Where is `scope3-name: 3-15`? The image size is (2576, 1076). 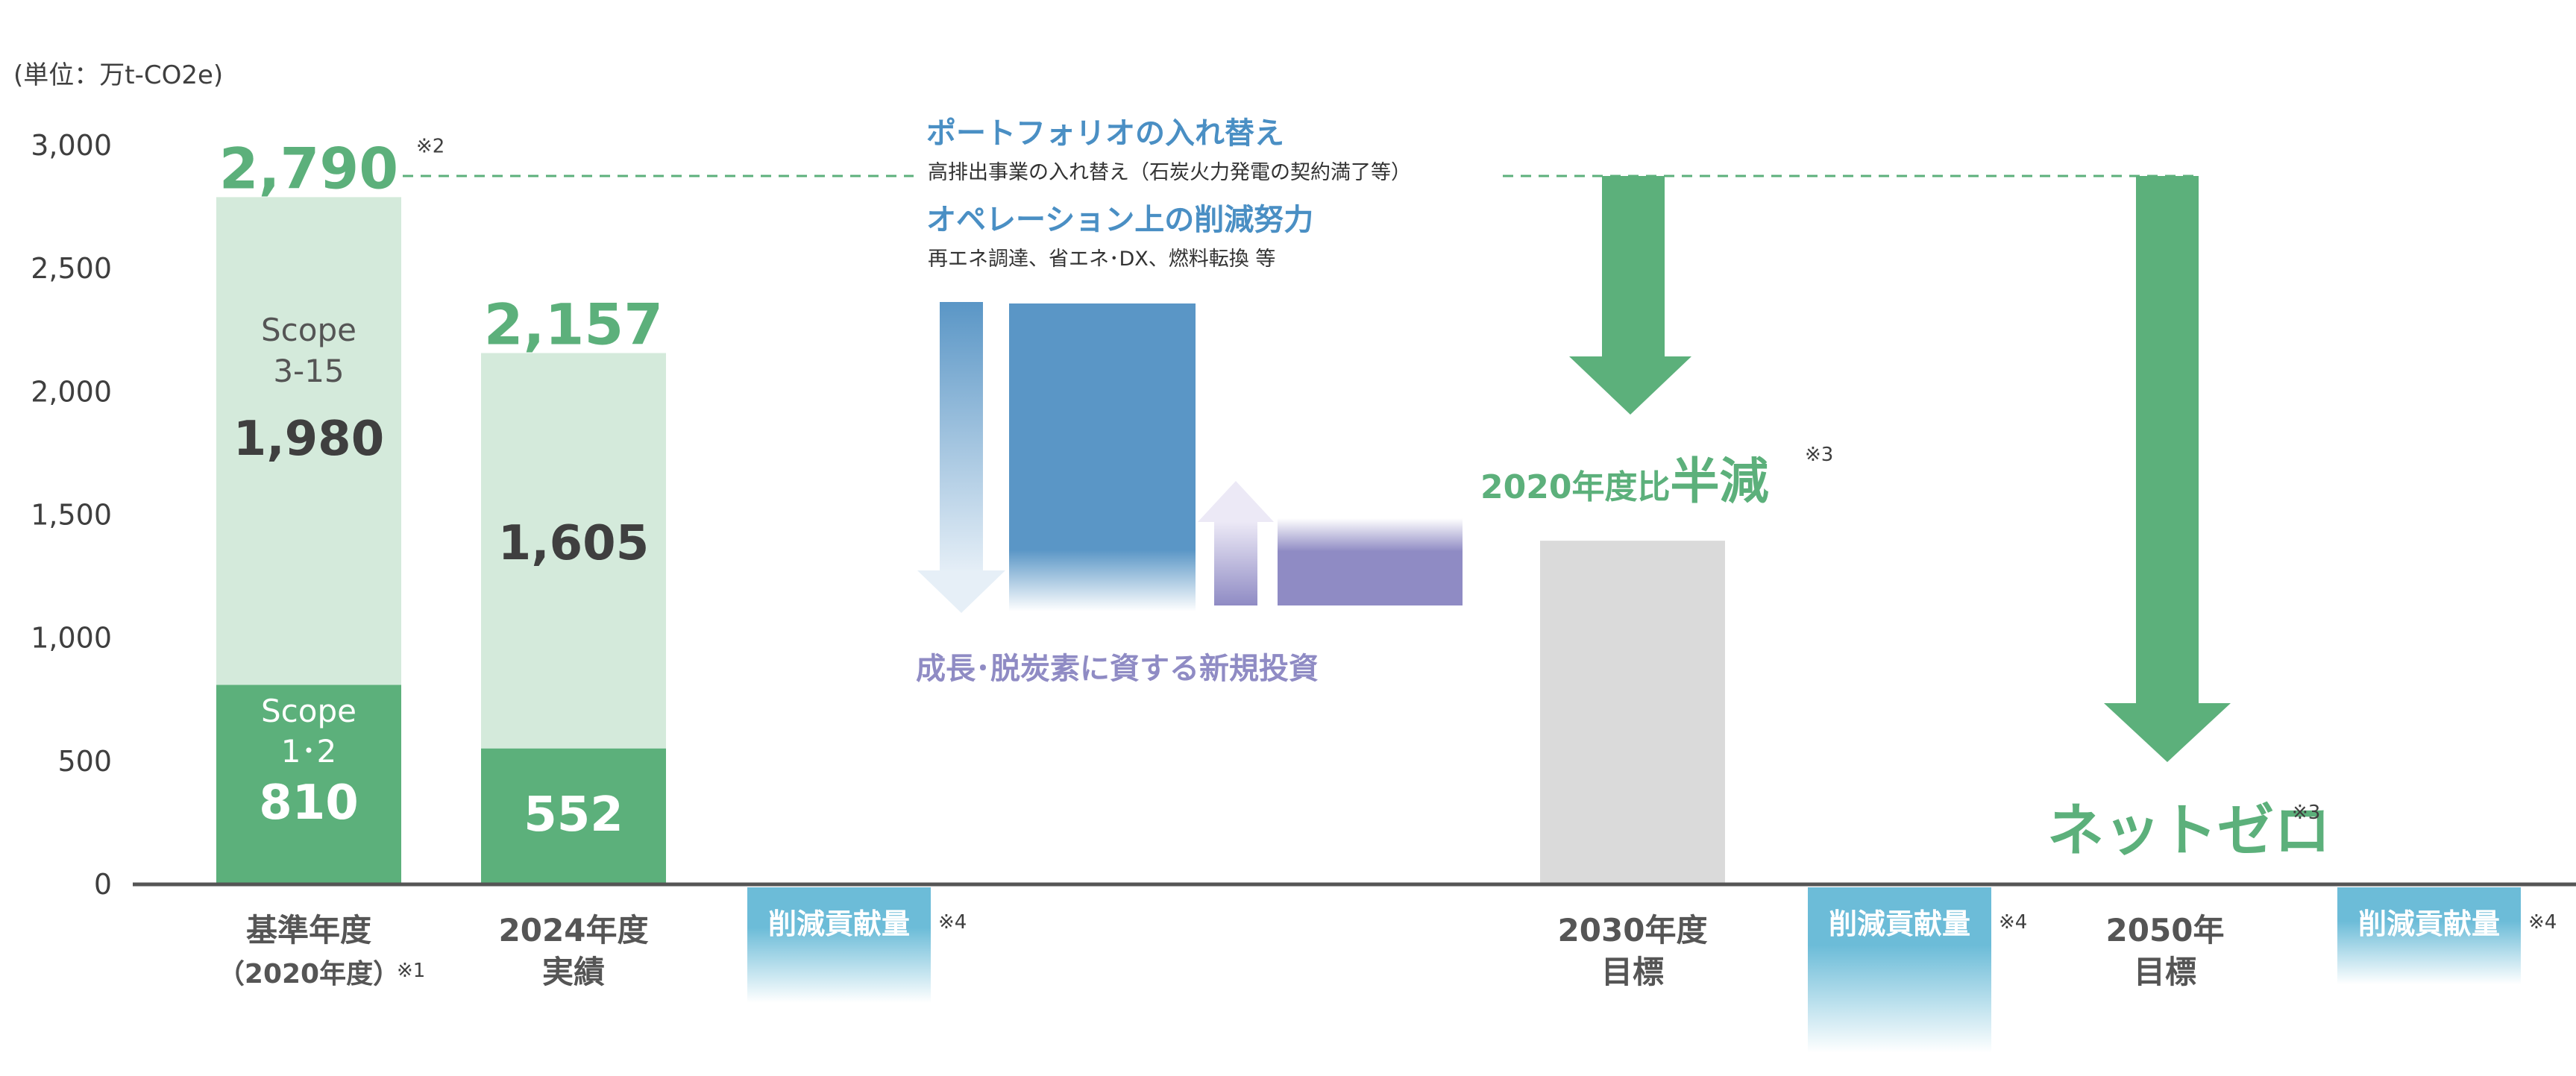 scope3-name: 3-15 is located at coordinates (309, 371).